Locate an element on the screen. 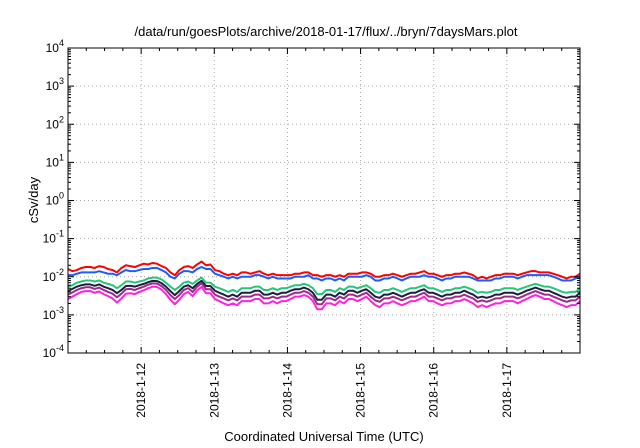  series-line is located at coordinates (324, 298).